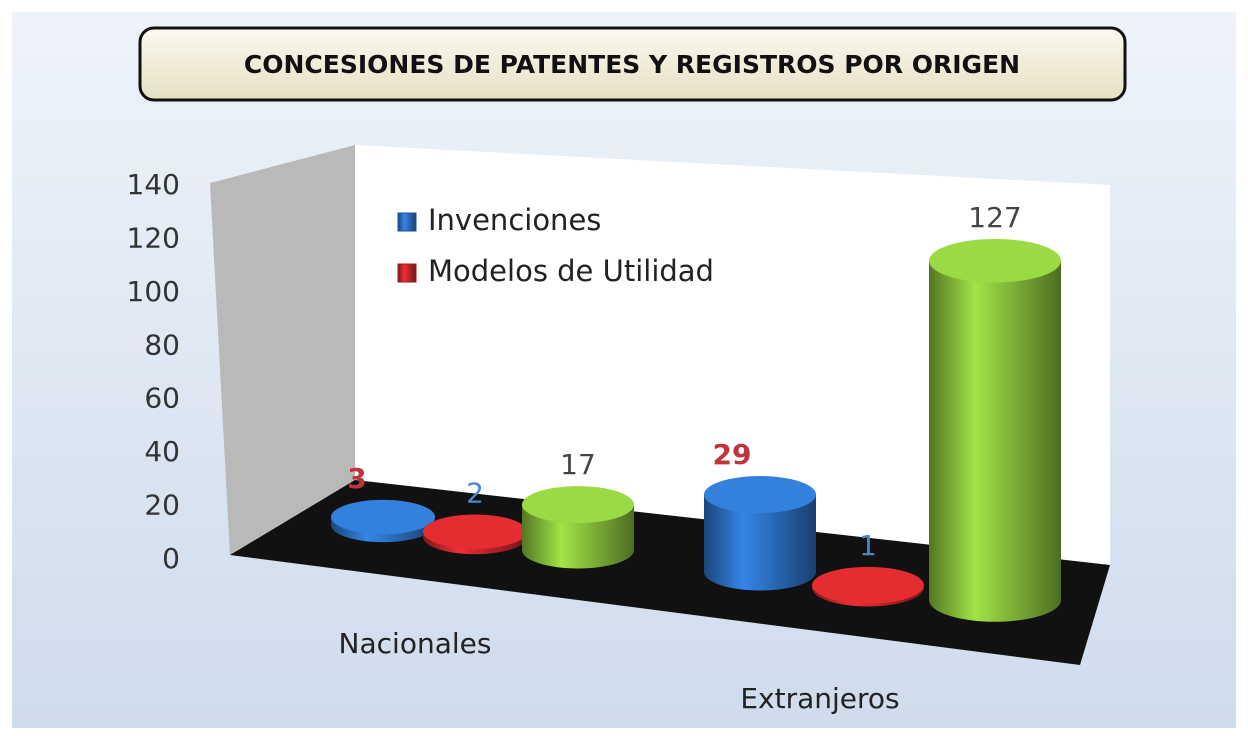 The image size is (1248, 736). What do you see at coordinates (819, 698) in the screenshot?
I see `x-tick-label: Extranjeros` at bounding box center [819, 698].